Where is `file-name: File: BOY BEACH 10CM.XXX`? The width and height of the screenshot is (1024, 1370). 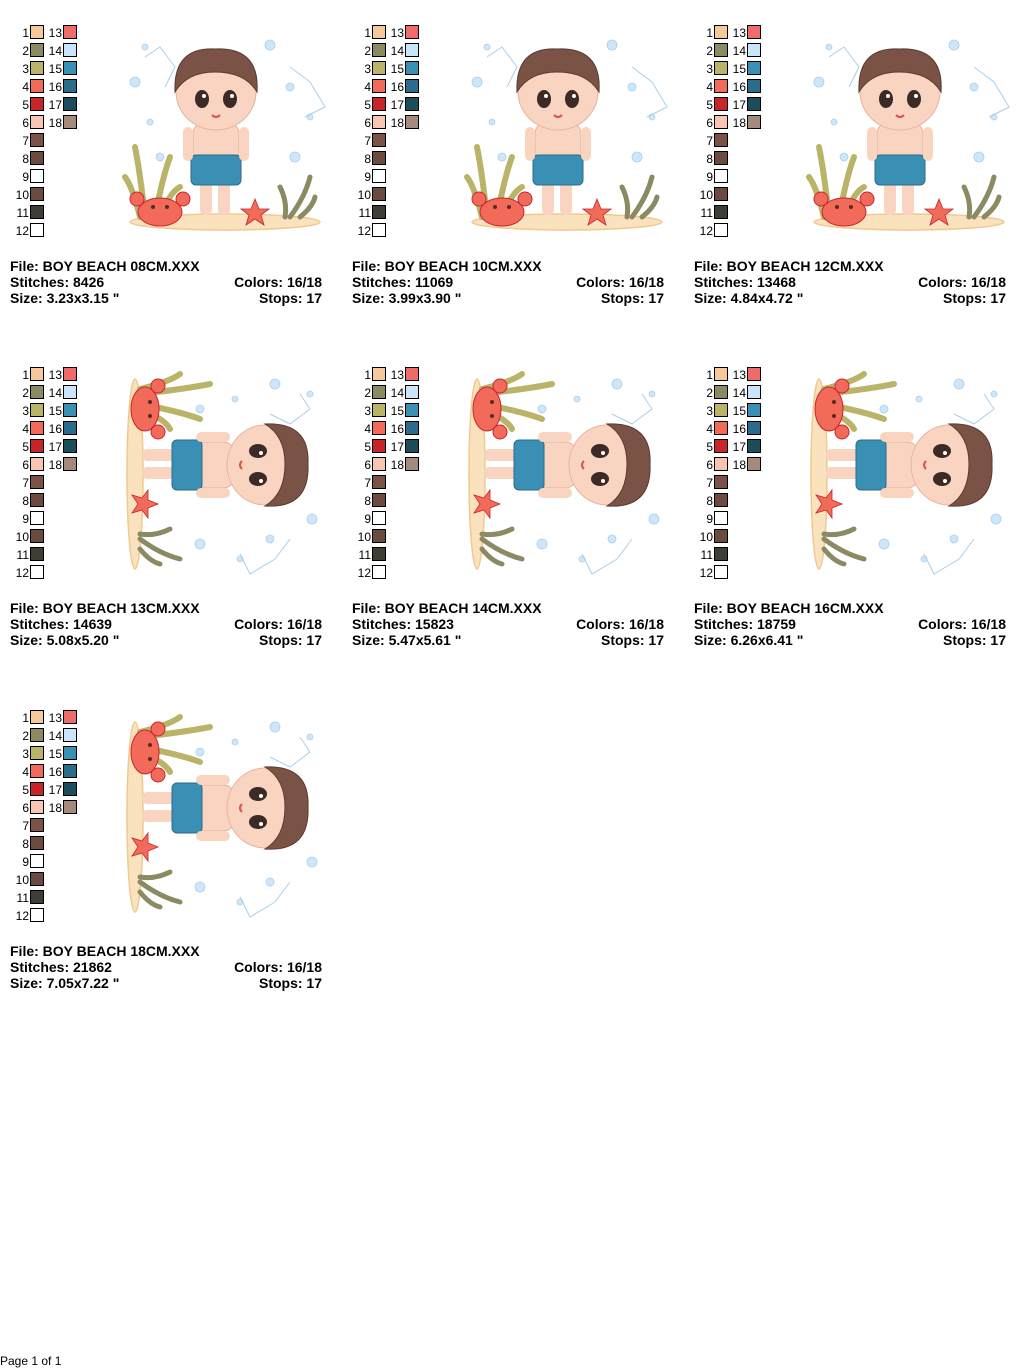 file-name: File: BOY BEACH 10CM.XXX is located at coordinates (447, 266).